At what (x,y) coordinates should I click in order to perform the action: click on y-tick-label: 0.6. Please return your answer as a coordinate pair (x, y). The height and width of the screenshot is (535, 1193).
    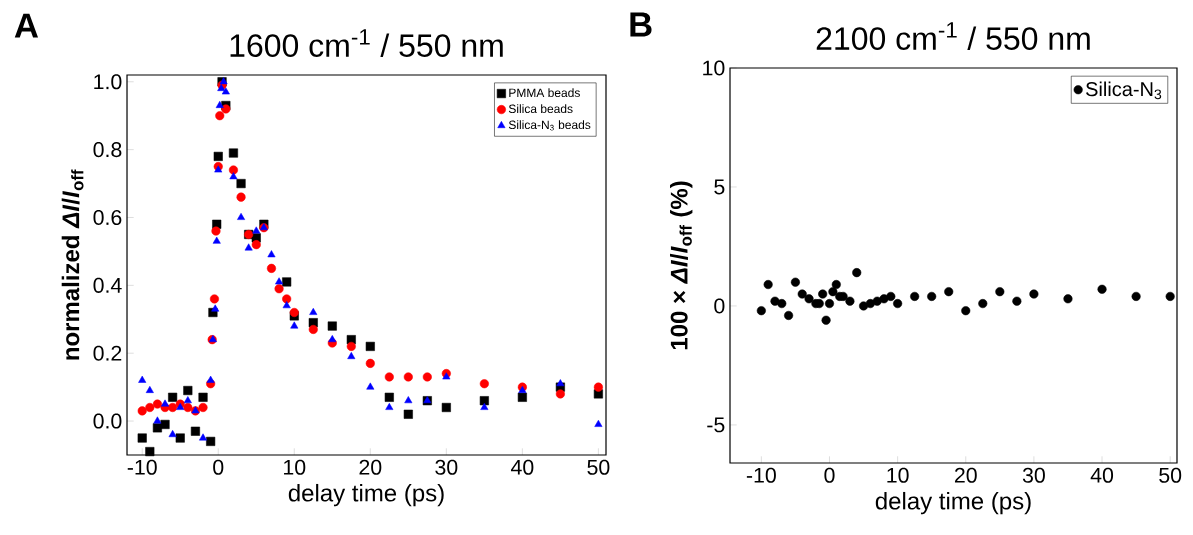
    Looking at the image, I should click on (107, 217).